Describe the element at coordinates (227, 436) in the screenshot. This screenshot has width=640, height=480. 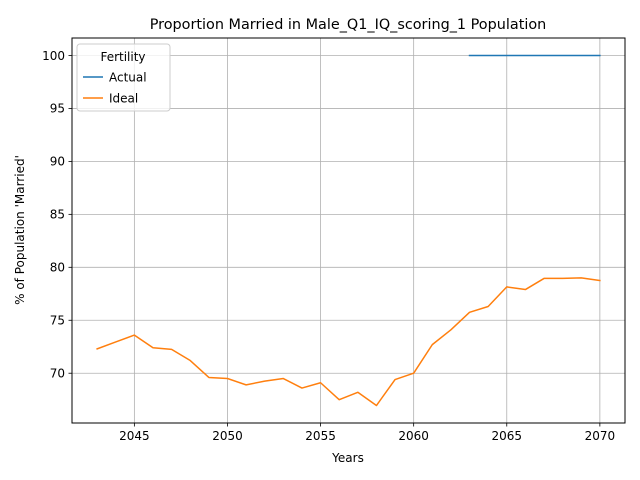
I see `x-tick-label: 2050` at that location.